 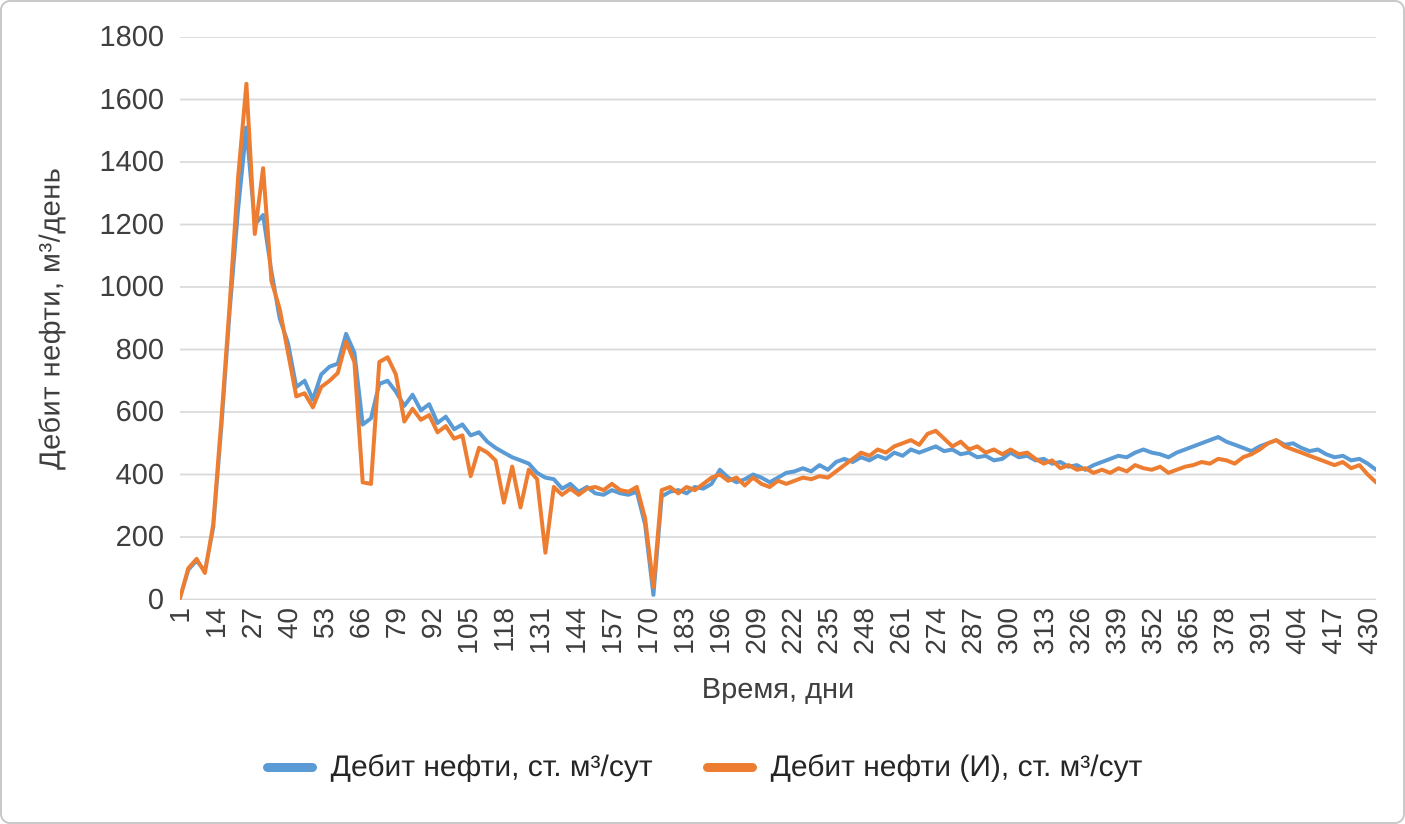 I want to click on y-tick-label: 1800, so click(x=131, y=37).